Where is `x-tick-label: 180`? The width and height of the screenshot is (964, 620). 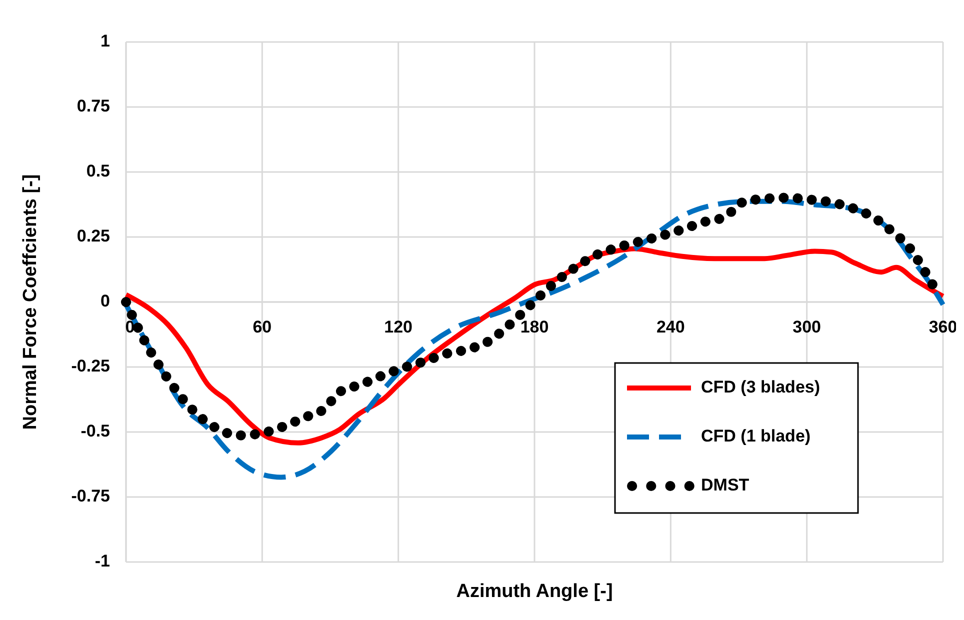 x-tick-label: 180 is located at coordinates (534, 326).